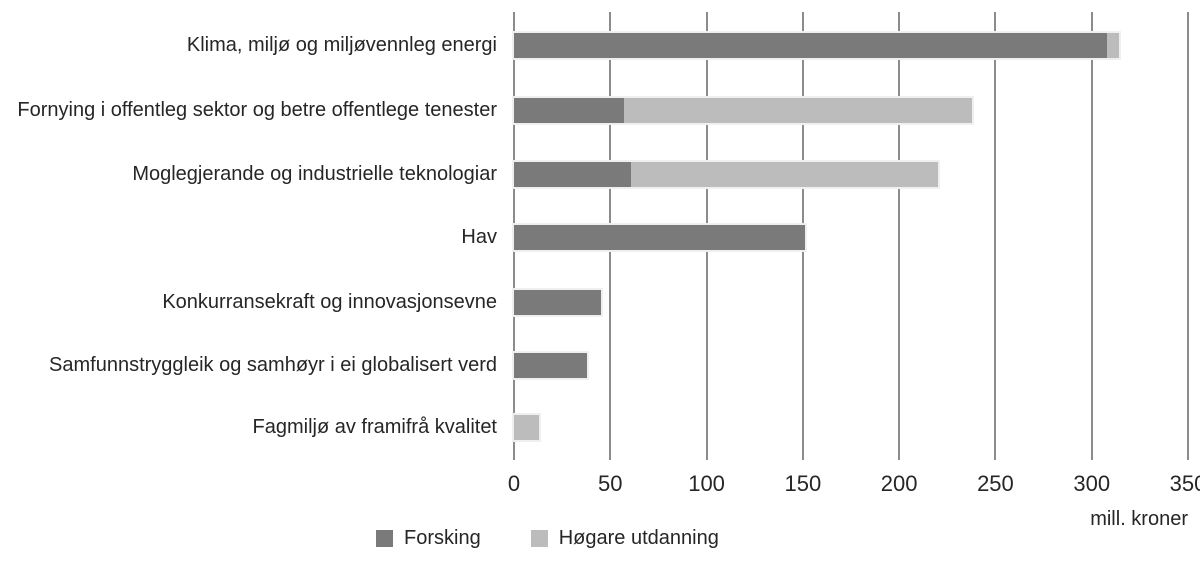 This screenshot has width=1200, height=566. I want to click on x-tick-label-350: 350, so click(1184, 483).